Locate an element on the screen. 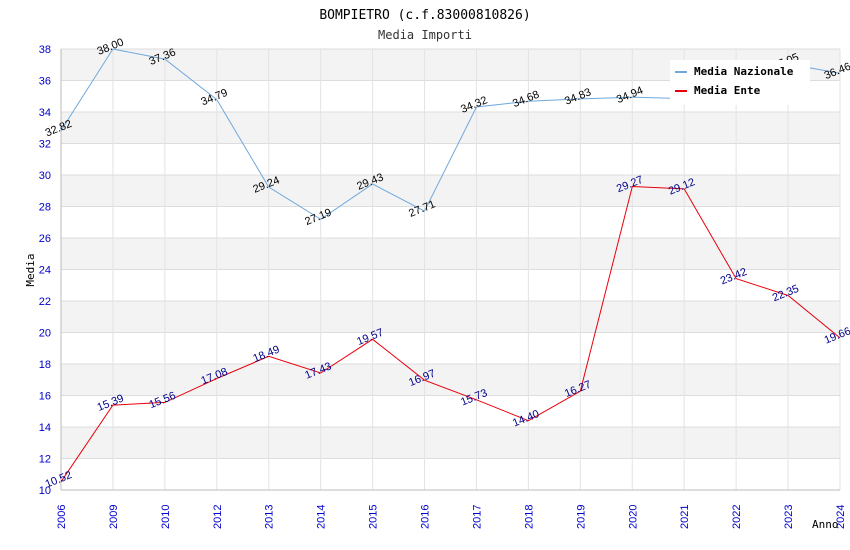  x-tick-label: 2015 is located at coordinates (374, 517).